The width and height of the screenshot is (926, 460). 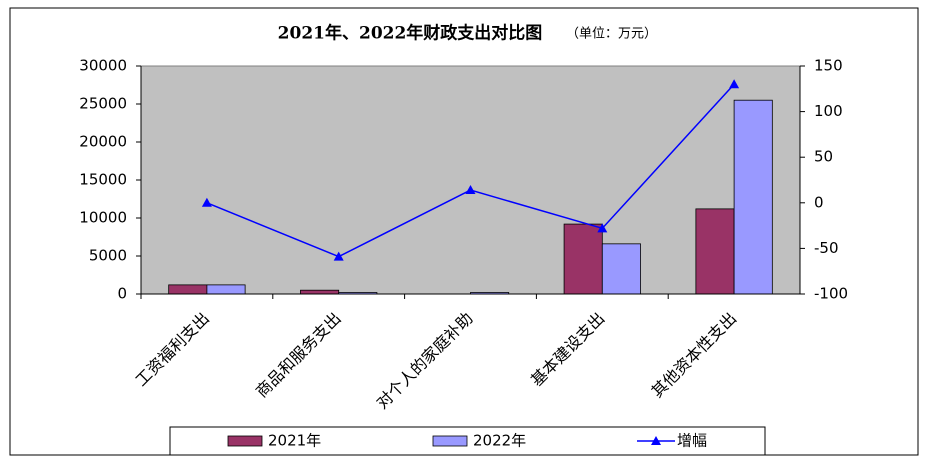 I want to click on y-tick-label: 25000, so click(x=103, y=104).